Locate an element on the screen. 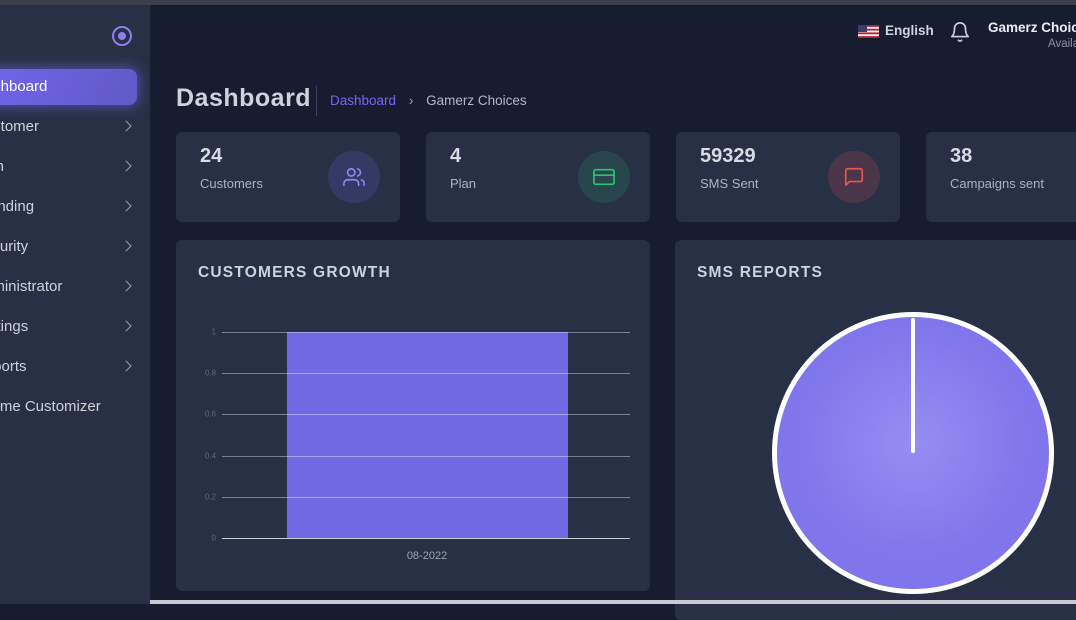 Image resolution: width=1076 pixels, height=620 pixels. sidebar-item-label: Security is located at coordinates (14, 246).